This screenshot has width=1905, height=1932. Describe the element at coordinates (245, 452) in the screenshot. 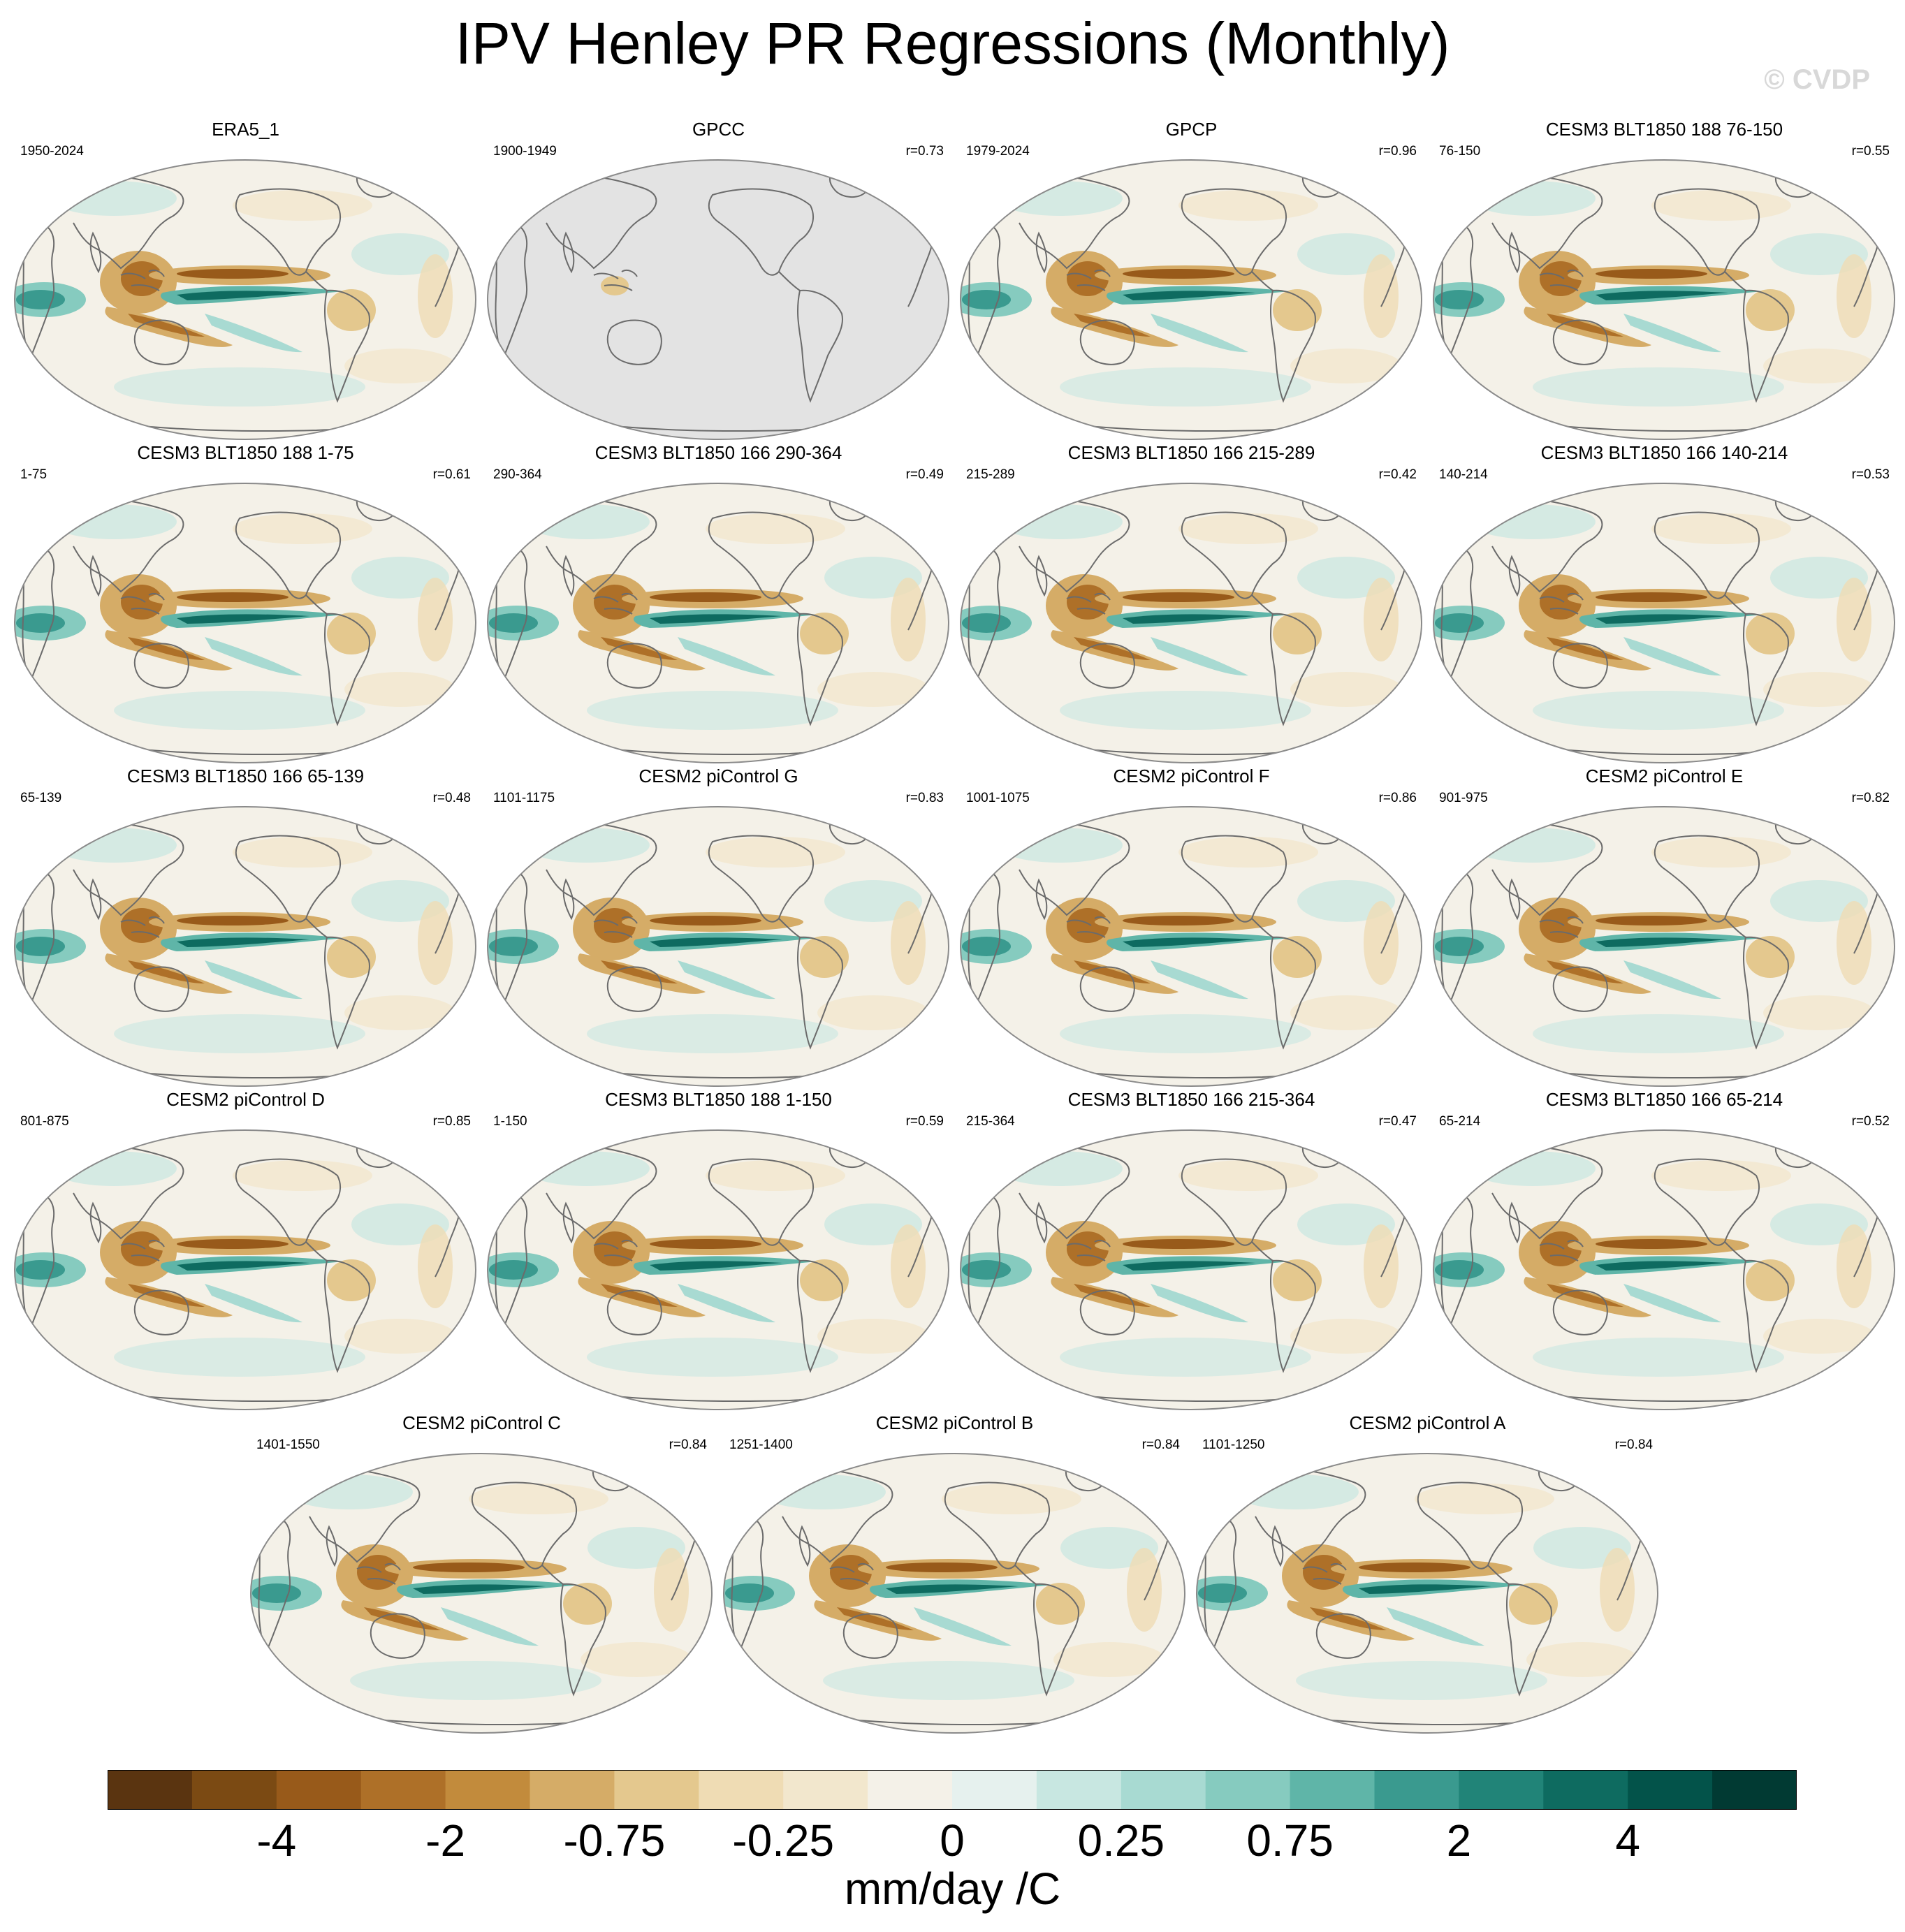

I see `panel-title: CESM3 BLT1850 188 1-75` at that location.